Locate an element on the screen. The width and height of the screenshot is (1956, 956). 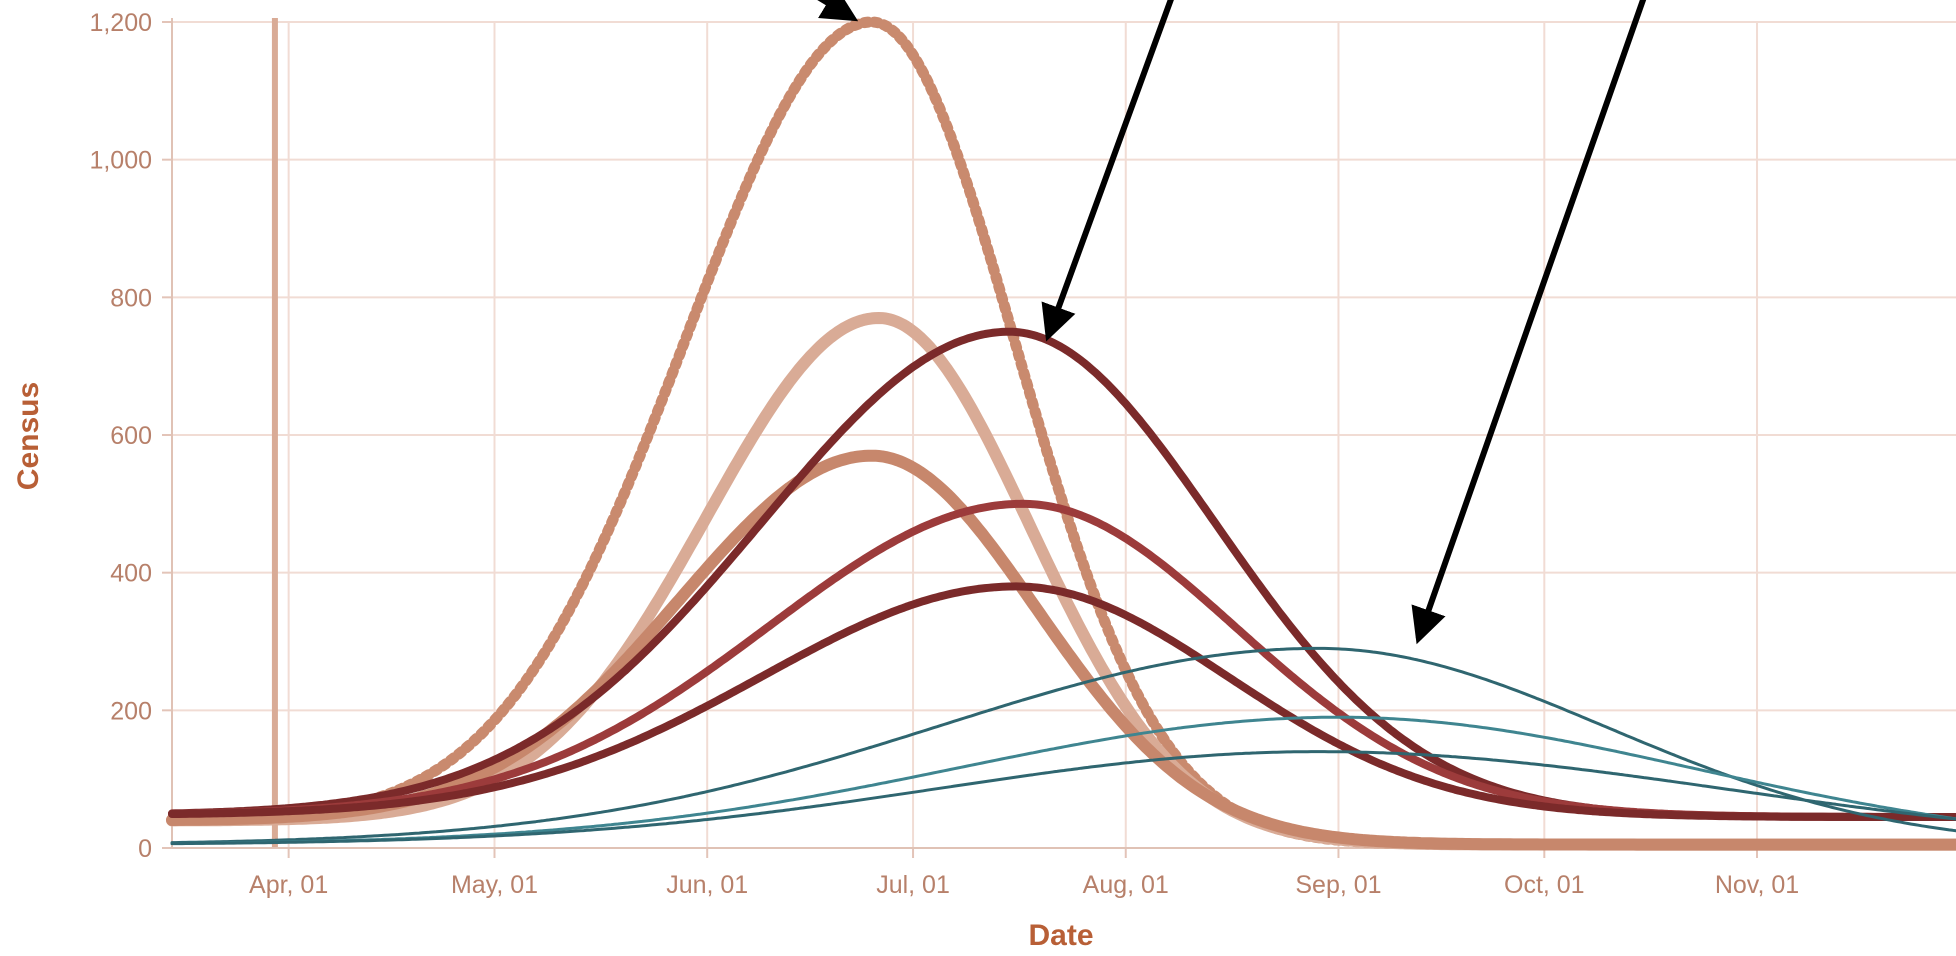
x-tick-label: Jun, 01 is located at coordinates (707, 885).